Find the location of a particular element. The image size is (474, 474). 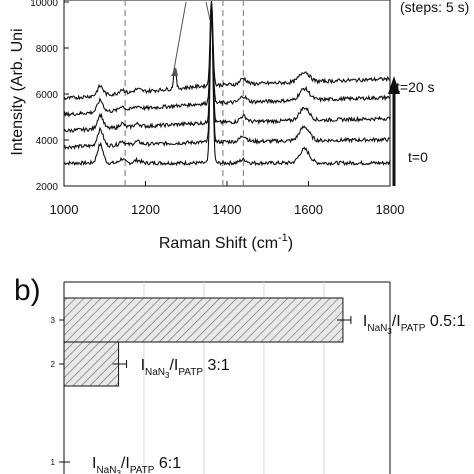

y-tick-label: 4000 is located at coordinates (47, 141).